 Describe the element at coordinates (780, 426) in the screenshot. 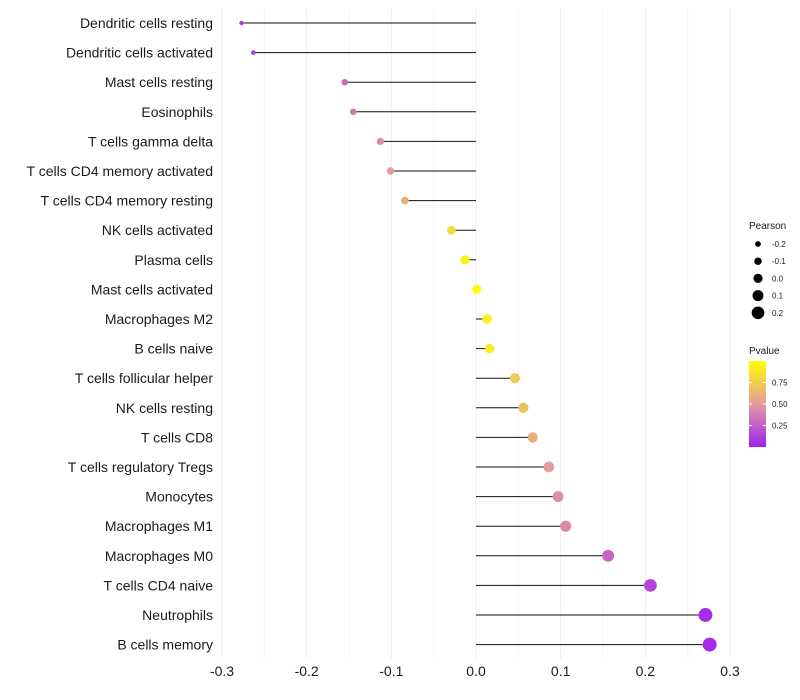

I see `colorbar-tick-label: 0.25` at that location.